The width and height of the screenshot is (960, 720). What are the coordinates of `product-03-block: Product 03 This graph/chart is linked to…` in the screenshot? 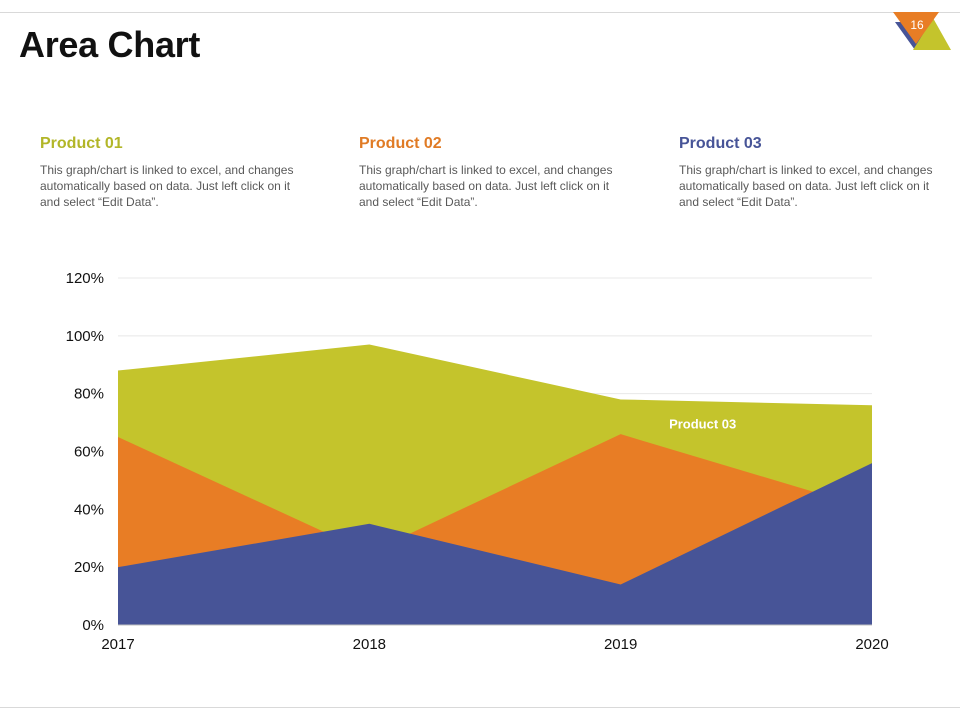 It's located at (809, 172).